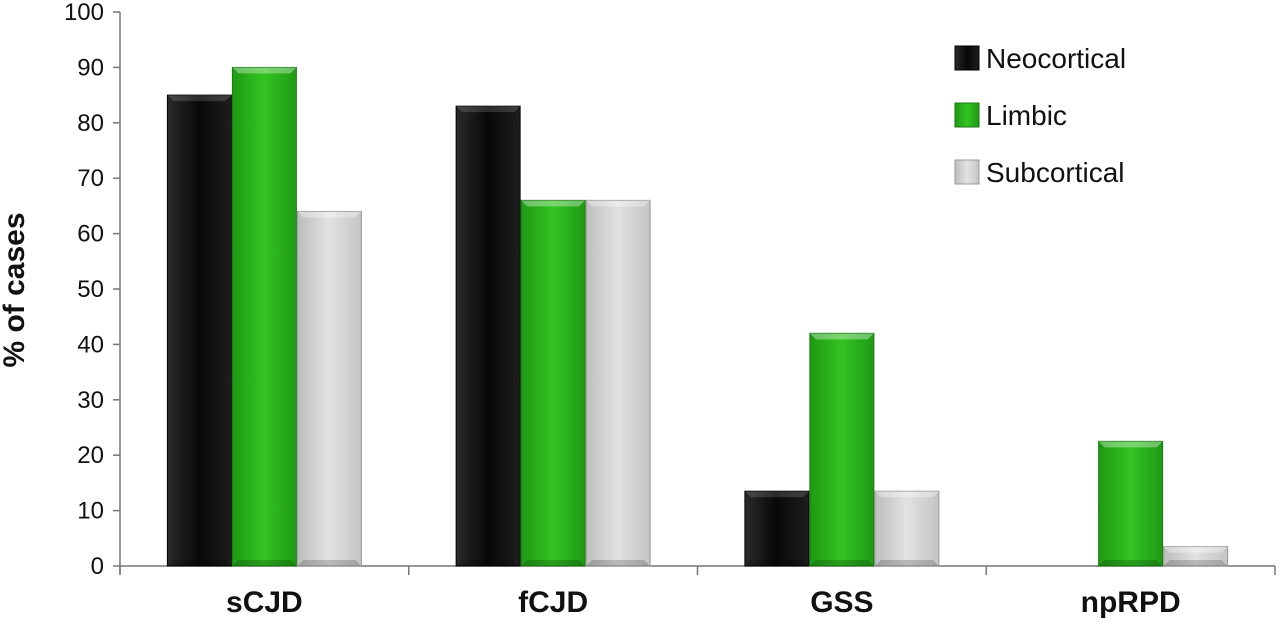 The height and width of the screenshot is (627, 1280). I want to click on bar-limbic-nprpd, so click(1131, 503).